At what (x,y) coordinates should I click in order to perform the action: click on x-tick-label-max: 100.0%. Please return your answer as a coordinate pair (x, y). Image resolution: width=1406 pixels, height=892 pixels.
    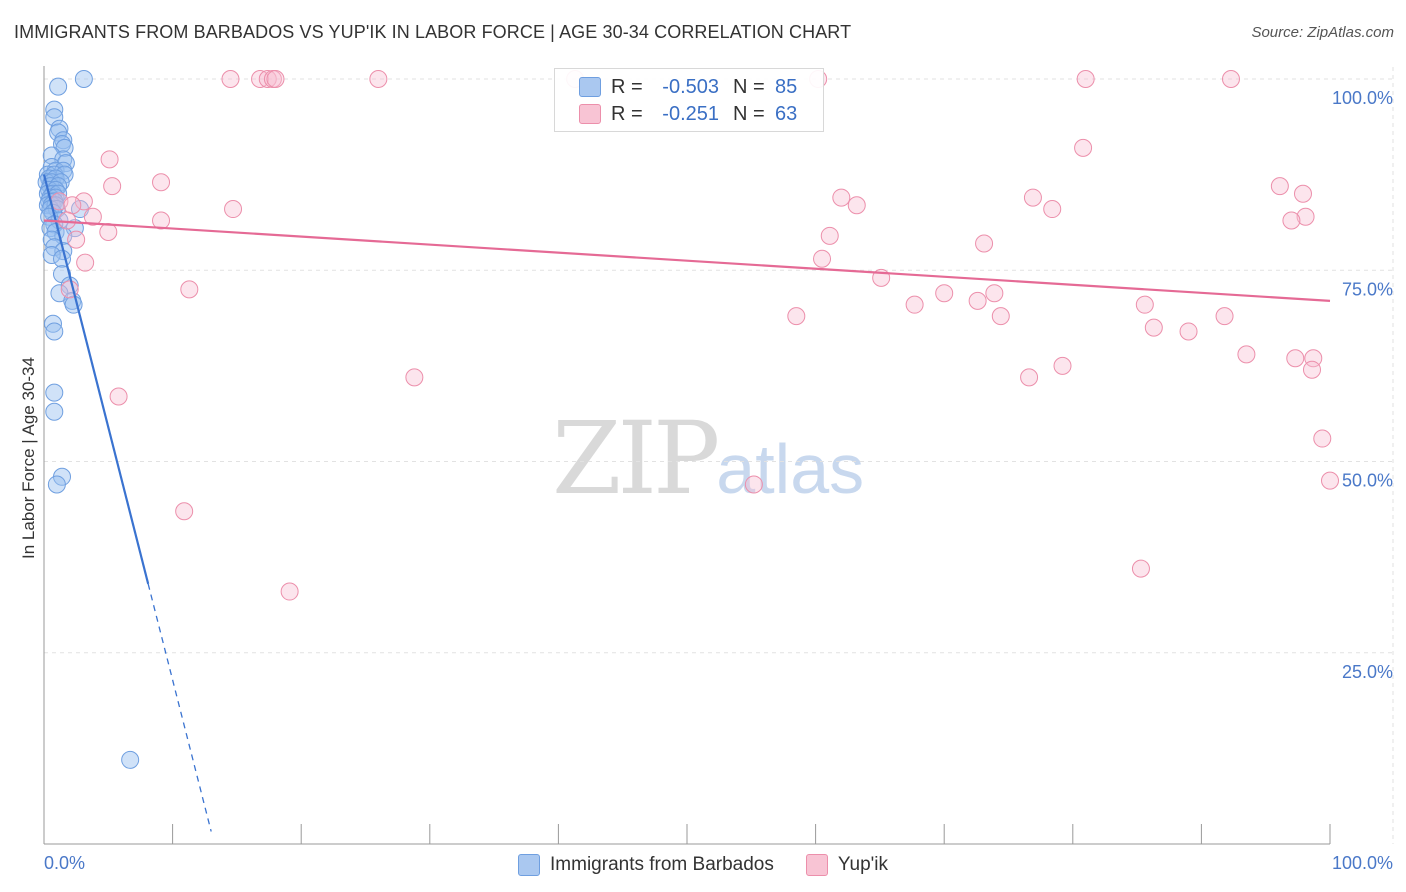
    Looking at the image, I should click on (1362, 863).